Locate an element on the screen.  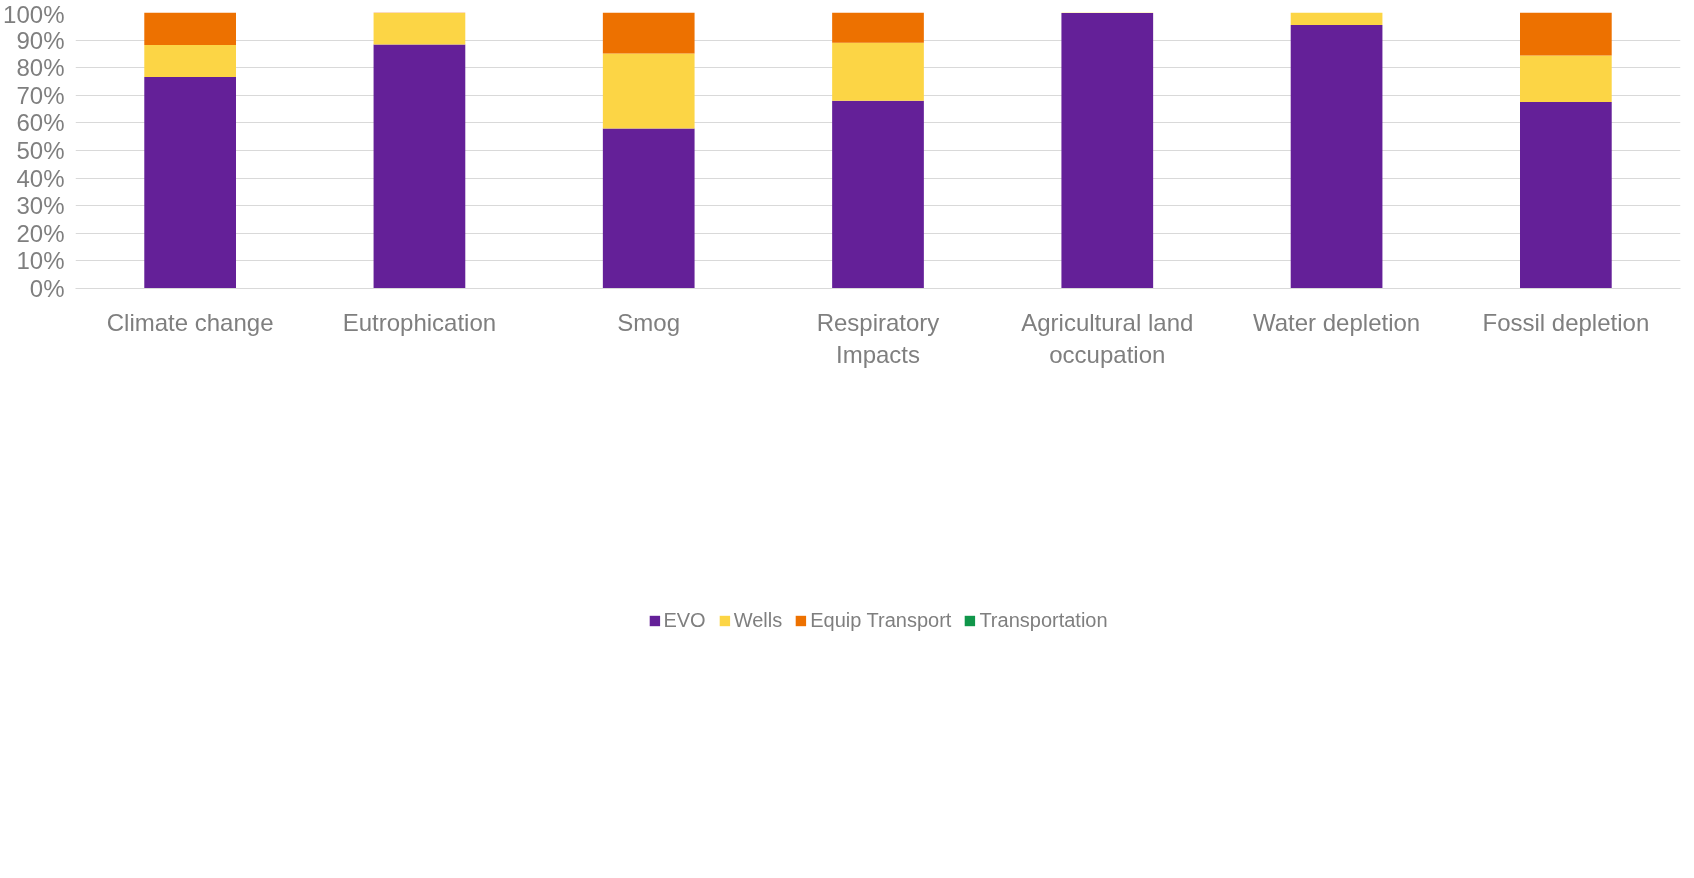
y-tick-label: 90% is located at coordinates (40, 40).